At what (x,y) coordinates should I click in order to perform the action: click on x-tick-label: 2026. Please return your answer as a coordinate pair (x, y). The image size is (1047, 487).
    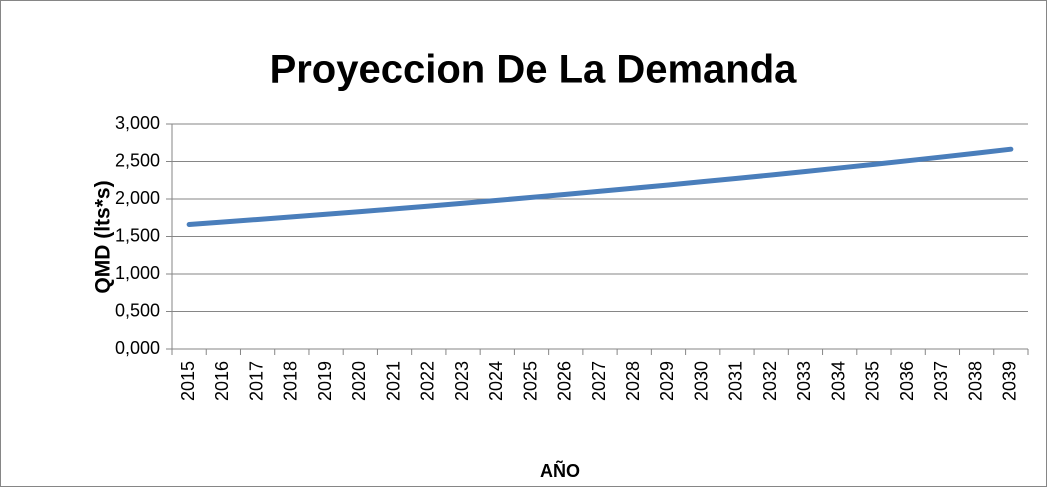
    Looking at the image, I should click on (565, 381).